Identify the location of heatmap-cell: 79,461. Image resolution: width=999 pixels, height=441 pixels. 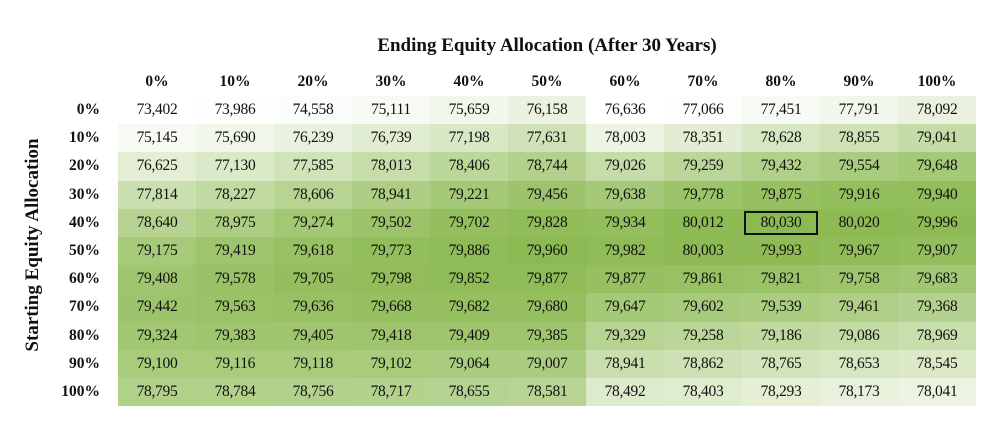
(859, 307).